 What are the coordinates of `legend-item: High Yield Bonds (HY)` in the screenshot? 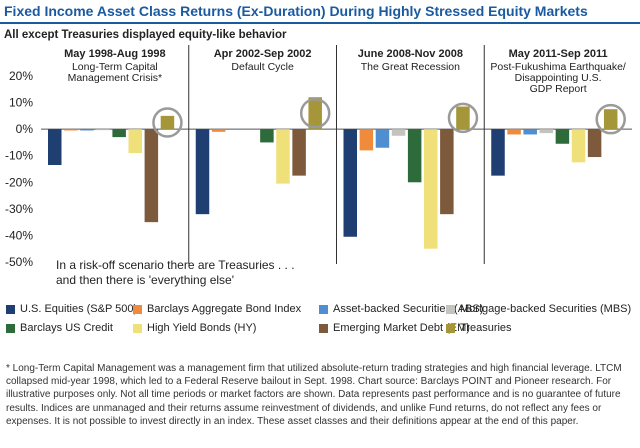 It's located at (194, 328).